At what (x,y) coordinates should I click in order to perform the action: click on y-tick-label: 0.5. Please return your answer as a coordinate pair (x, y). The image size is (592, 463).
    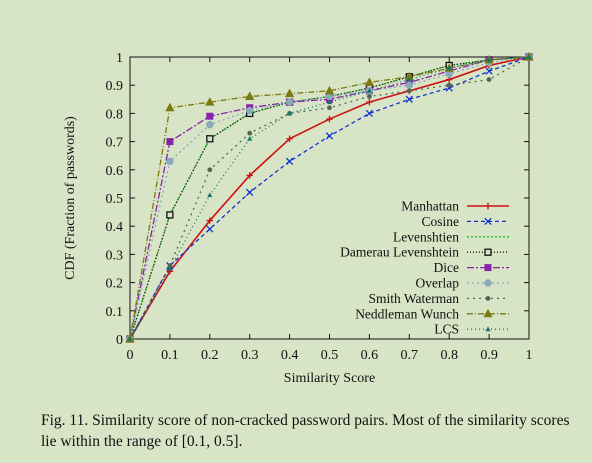
    Looking at the image, I should click on (115, 199).